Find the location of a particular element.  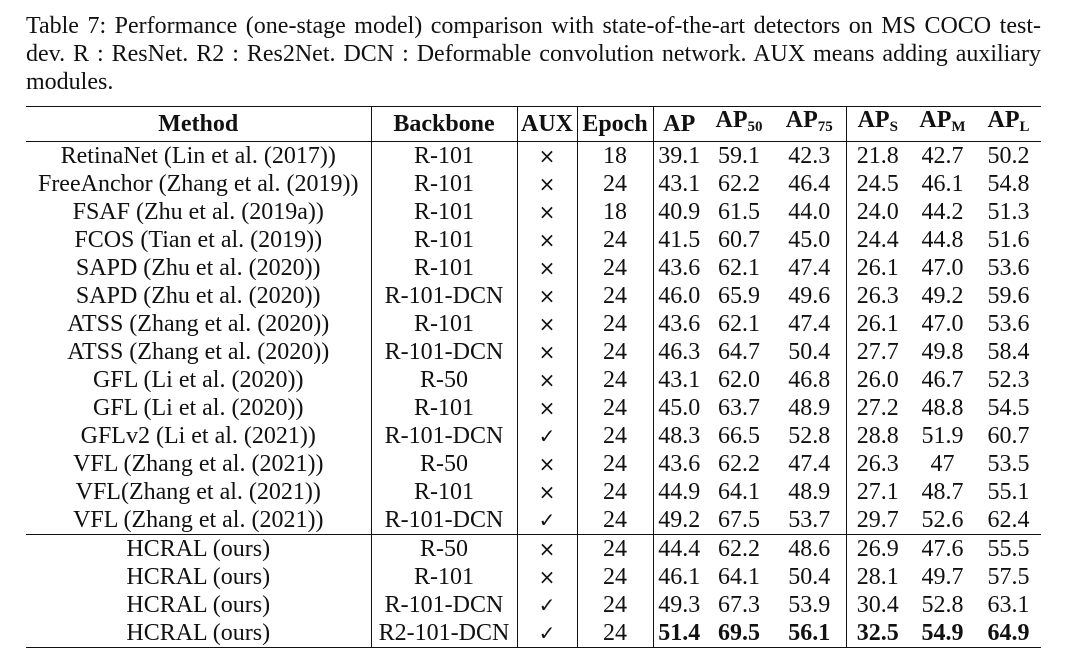

cell-ap75: 56.1 is located at coordinates (810, 633).